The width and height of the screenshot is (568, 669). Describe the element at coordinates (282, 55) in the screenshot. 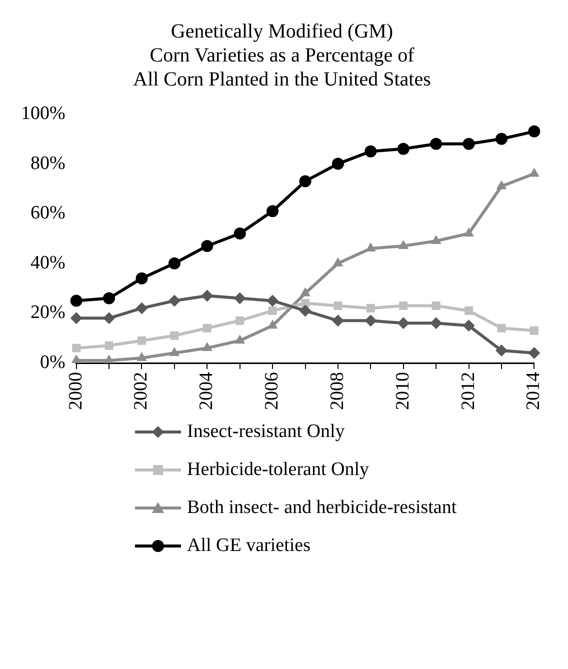

I see `chart-title: Genetically Modified (GM) Corn Varieties as a Percentage of All Corn Planted in the United States` at that location.